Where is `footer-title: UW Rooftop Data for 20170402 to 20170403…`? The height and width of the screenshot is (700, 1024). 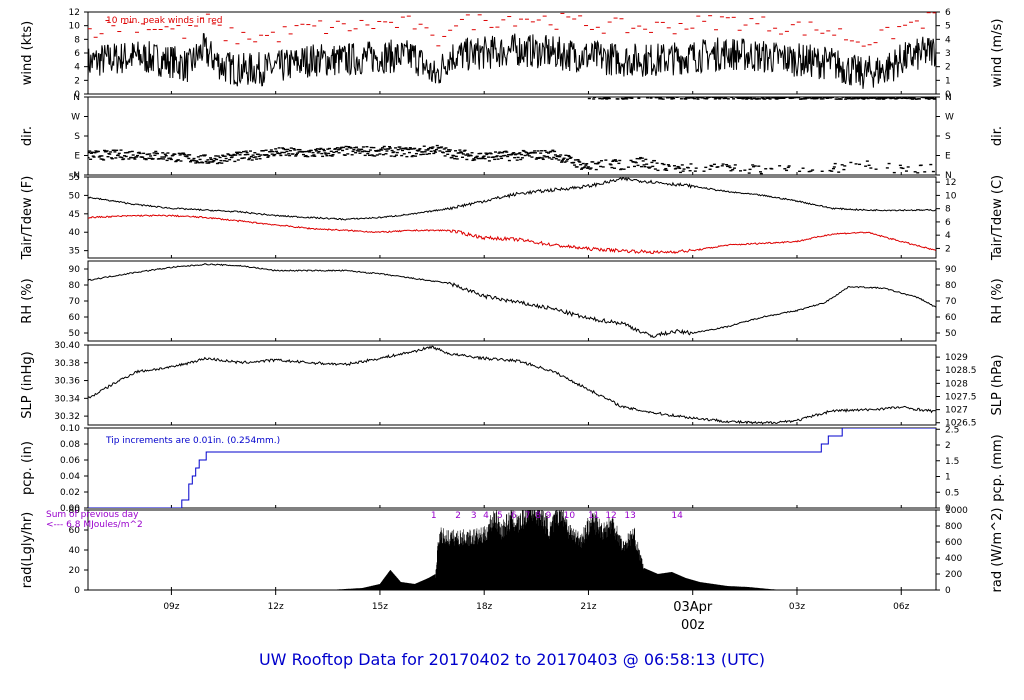 footer-title: UW Rooftop Data for 20170402 to 20170403… is located at coordinates (512, 659).